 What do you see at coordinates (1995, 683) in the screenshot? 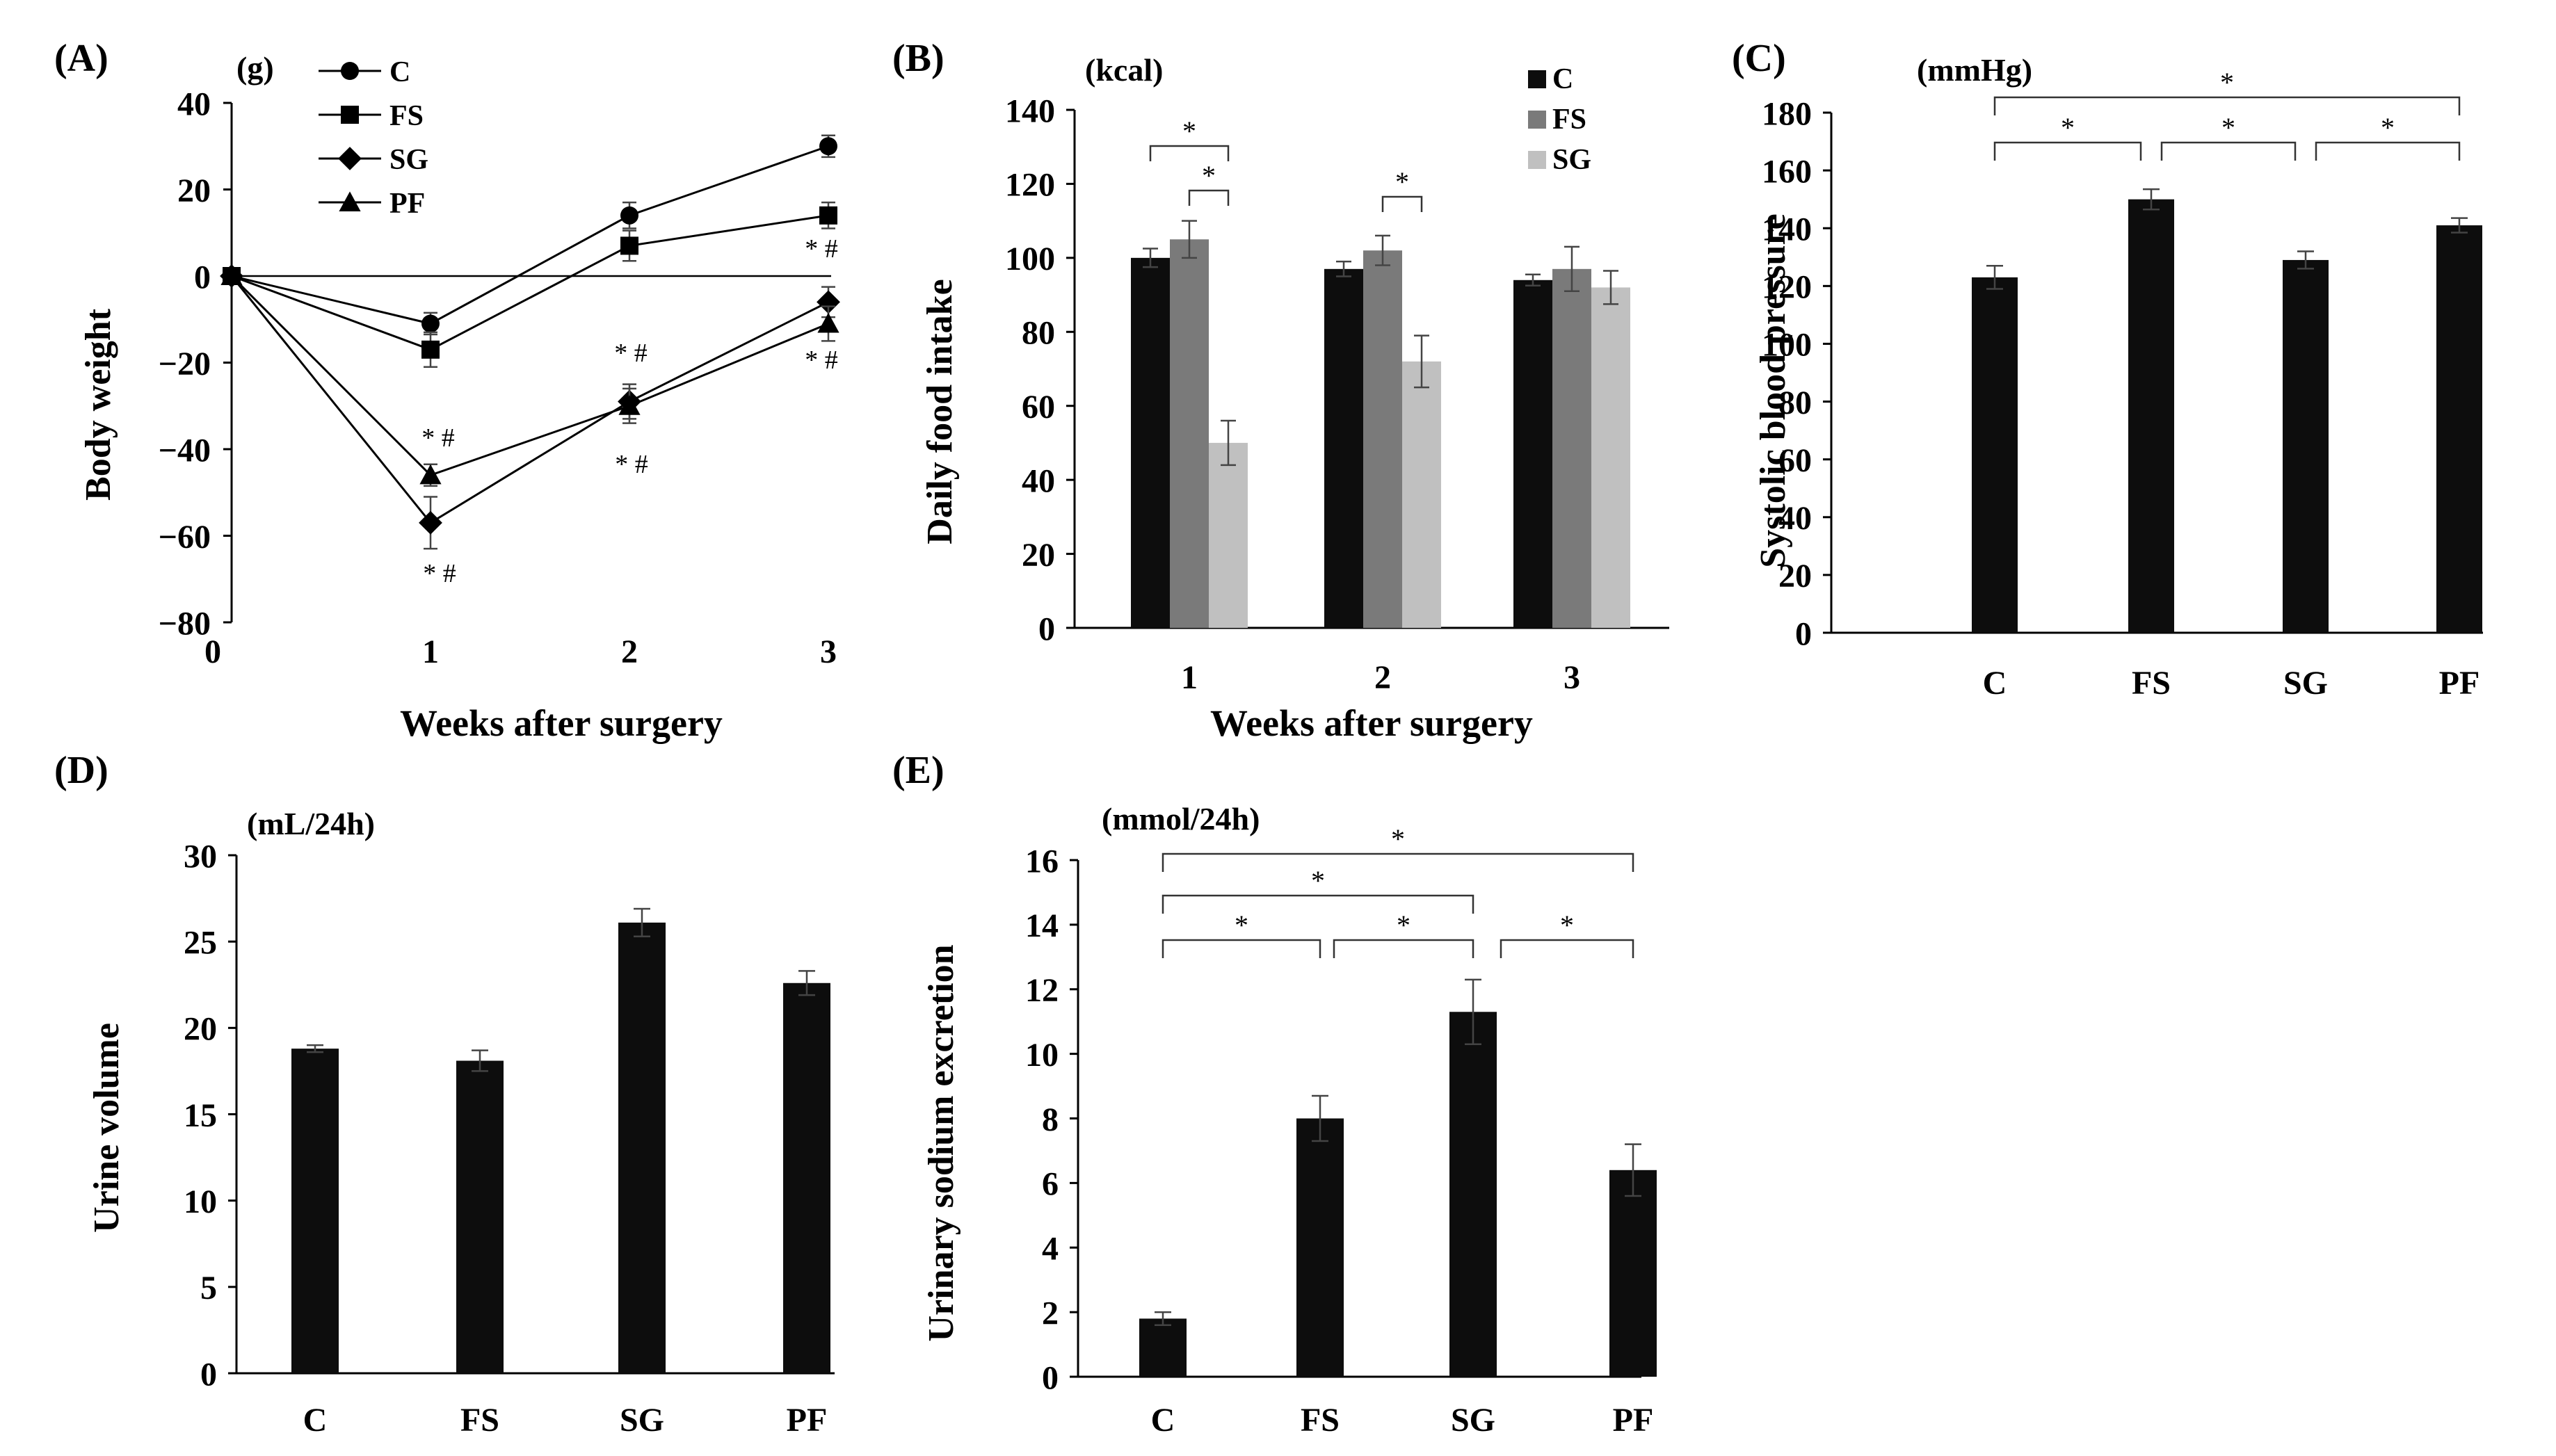
I see `c-x-tick-label: C` at bounding box center [1995, 683].